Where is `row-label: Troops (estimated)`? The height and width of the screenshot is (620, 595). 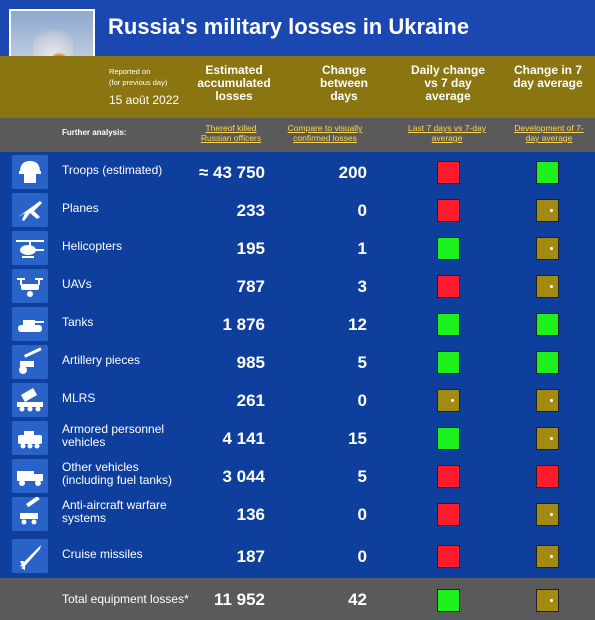
row-label: Troops (estimated) is located at coordinates (112, 170).